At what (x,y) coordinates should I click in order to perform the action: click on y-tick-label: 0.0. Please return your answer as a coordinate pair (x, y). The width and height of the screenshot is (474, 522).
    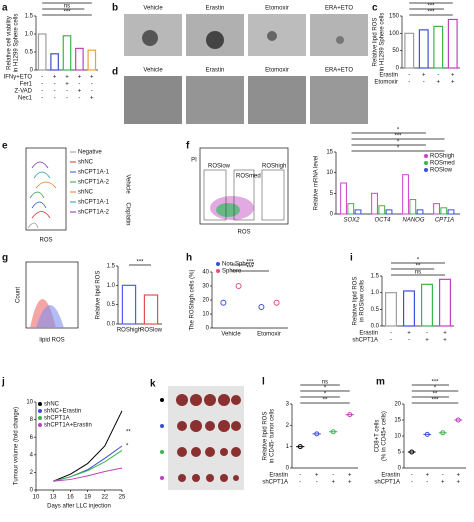
    Looking at the image, I should click on (111, 325).